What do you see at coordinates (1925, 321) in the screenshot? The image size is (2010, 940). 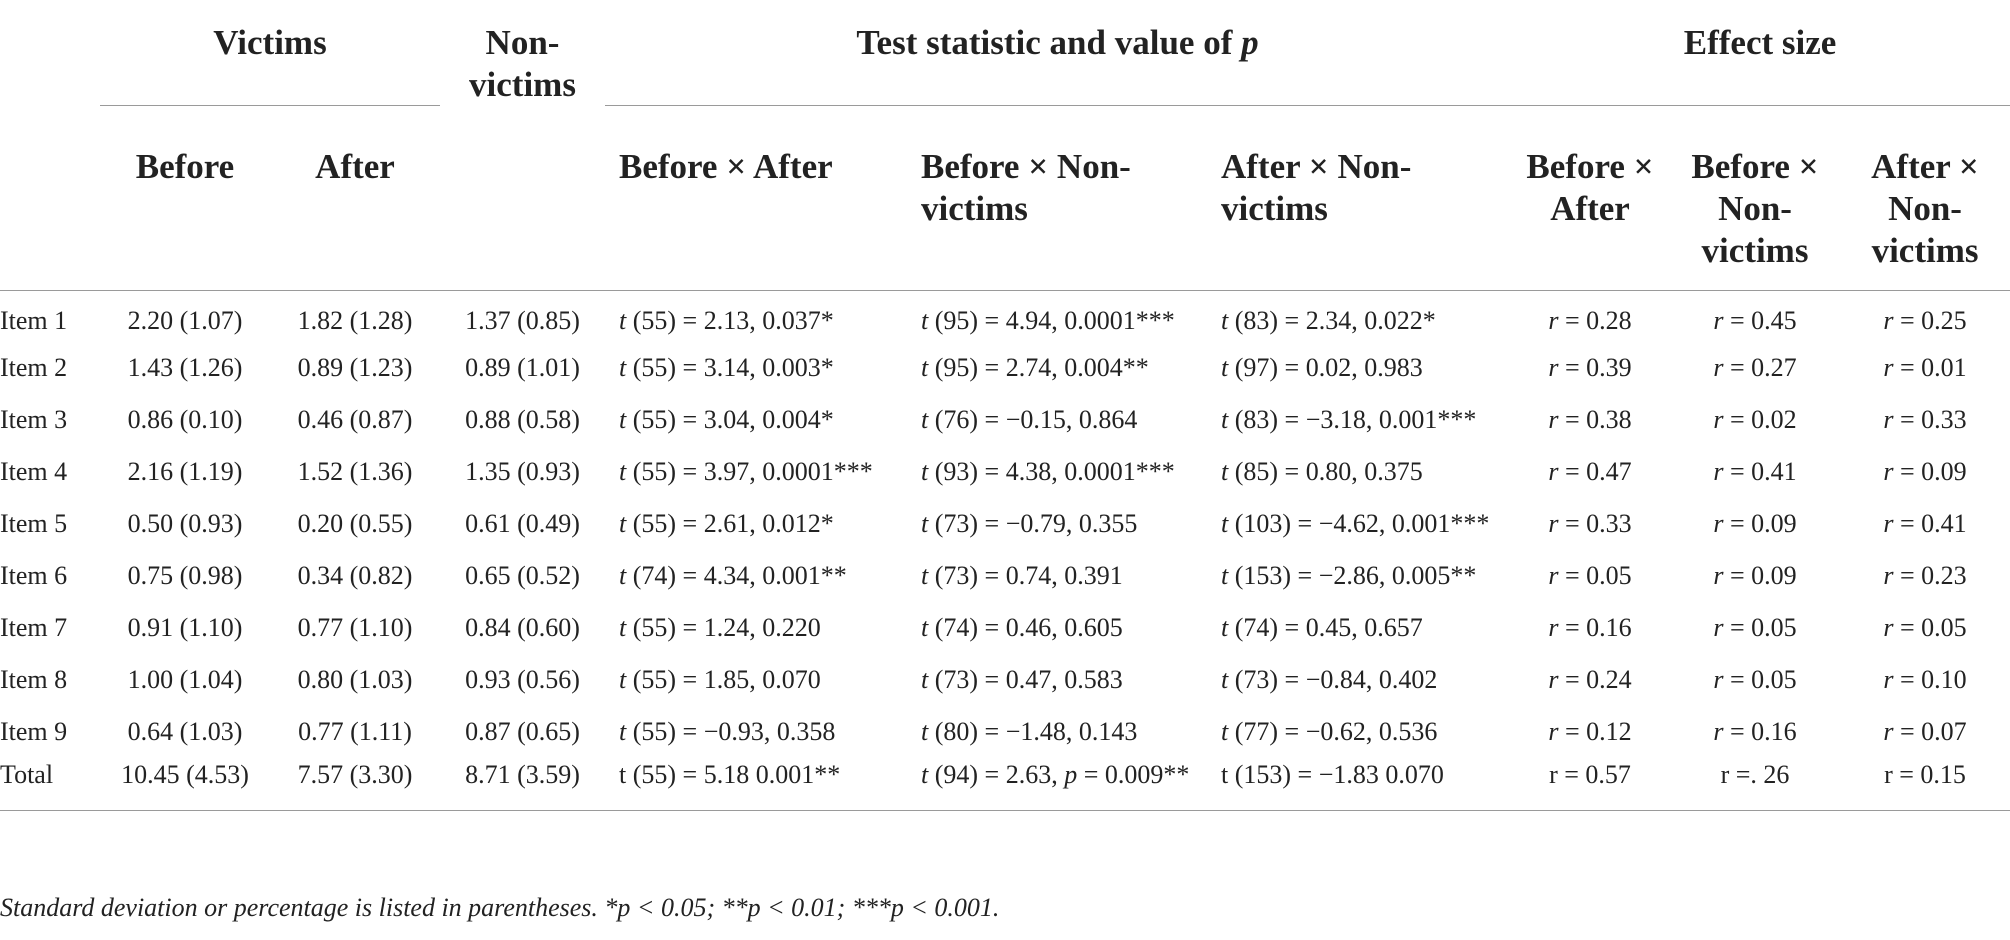 I see `cell-effect-after-non-victims: r = 0.25` at bounding box center [1925, 321].